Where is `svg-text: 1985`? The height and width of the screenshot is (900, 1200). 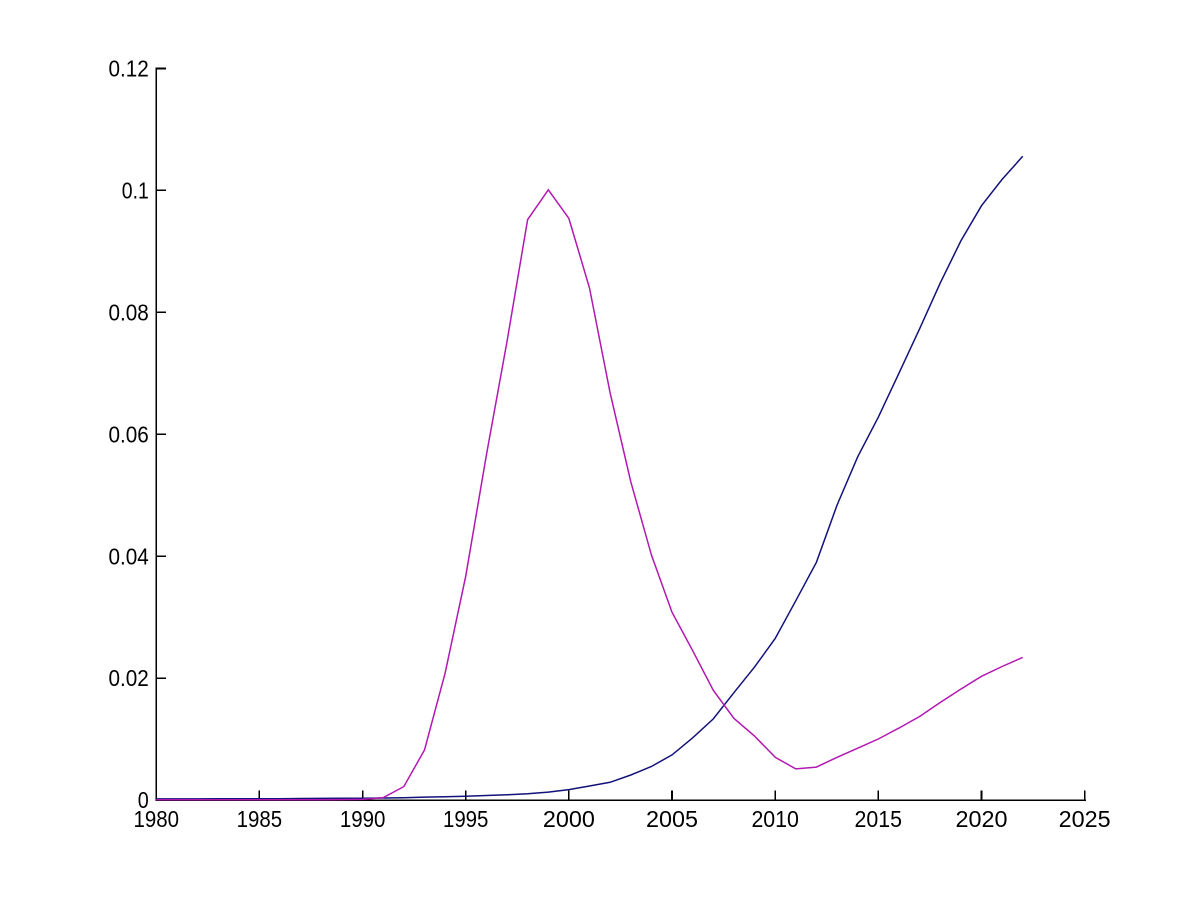 svg-text: 1985 is located at coordinates (260, 819).